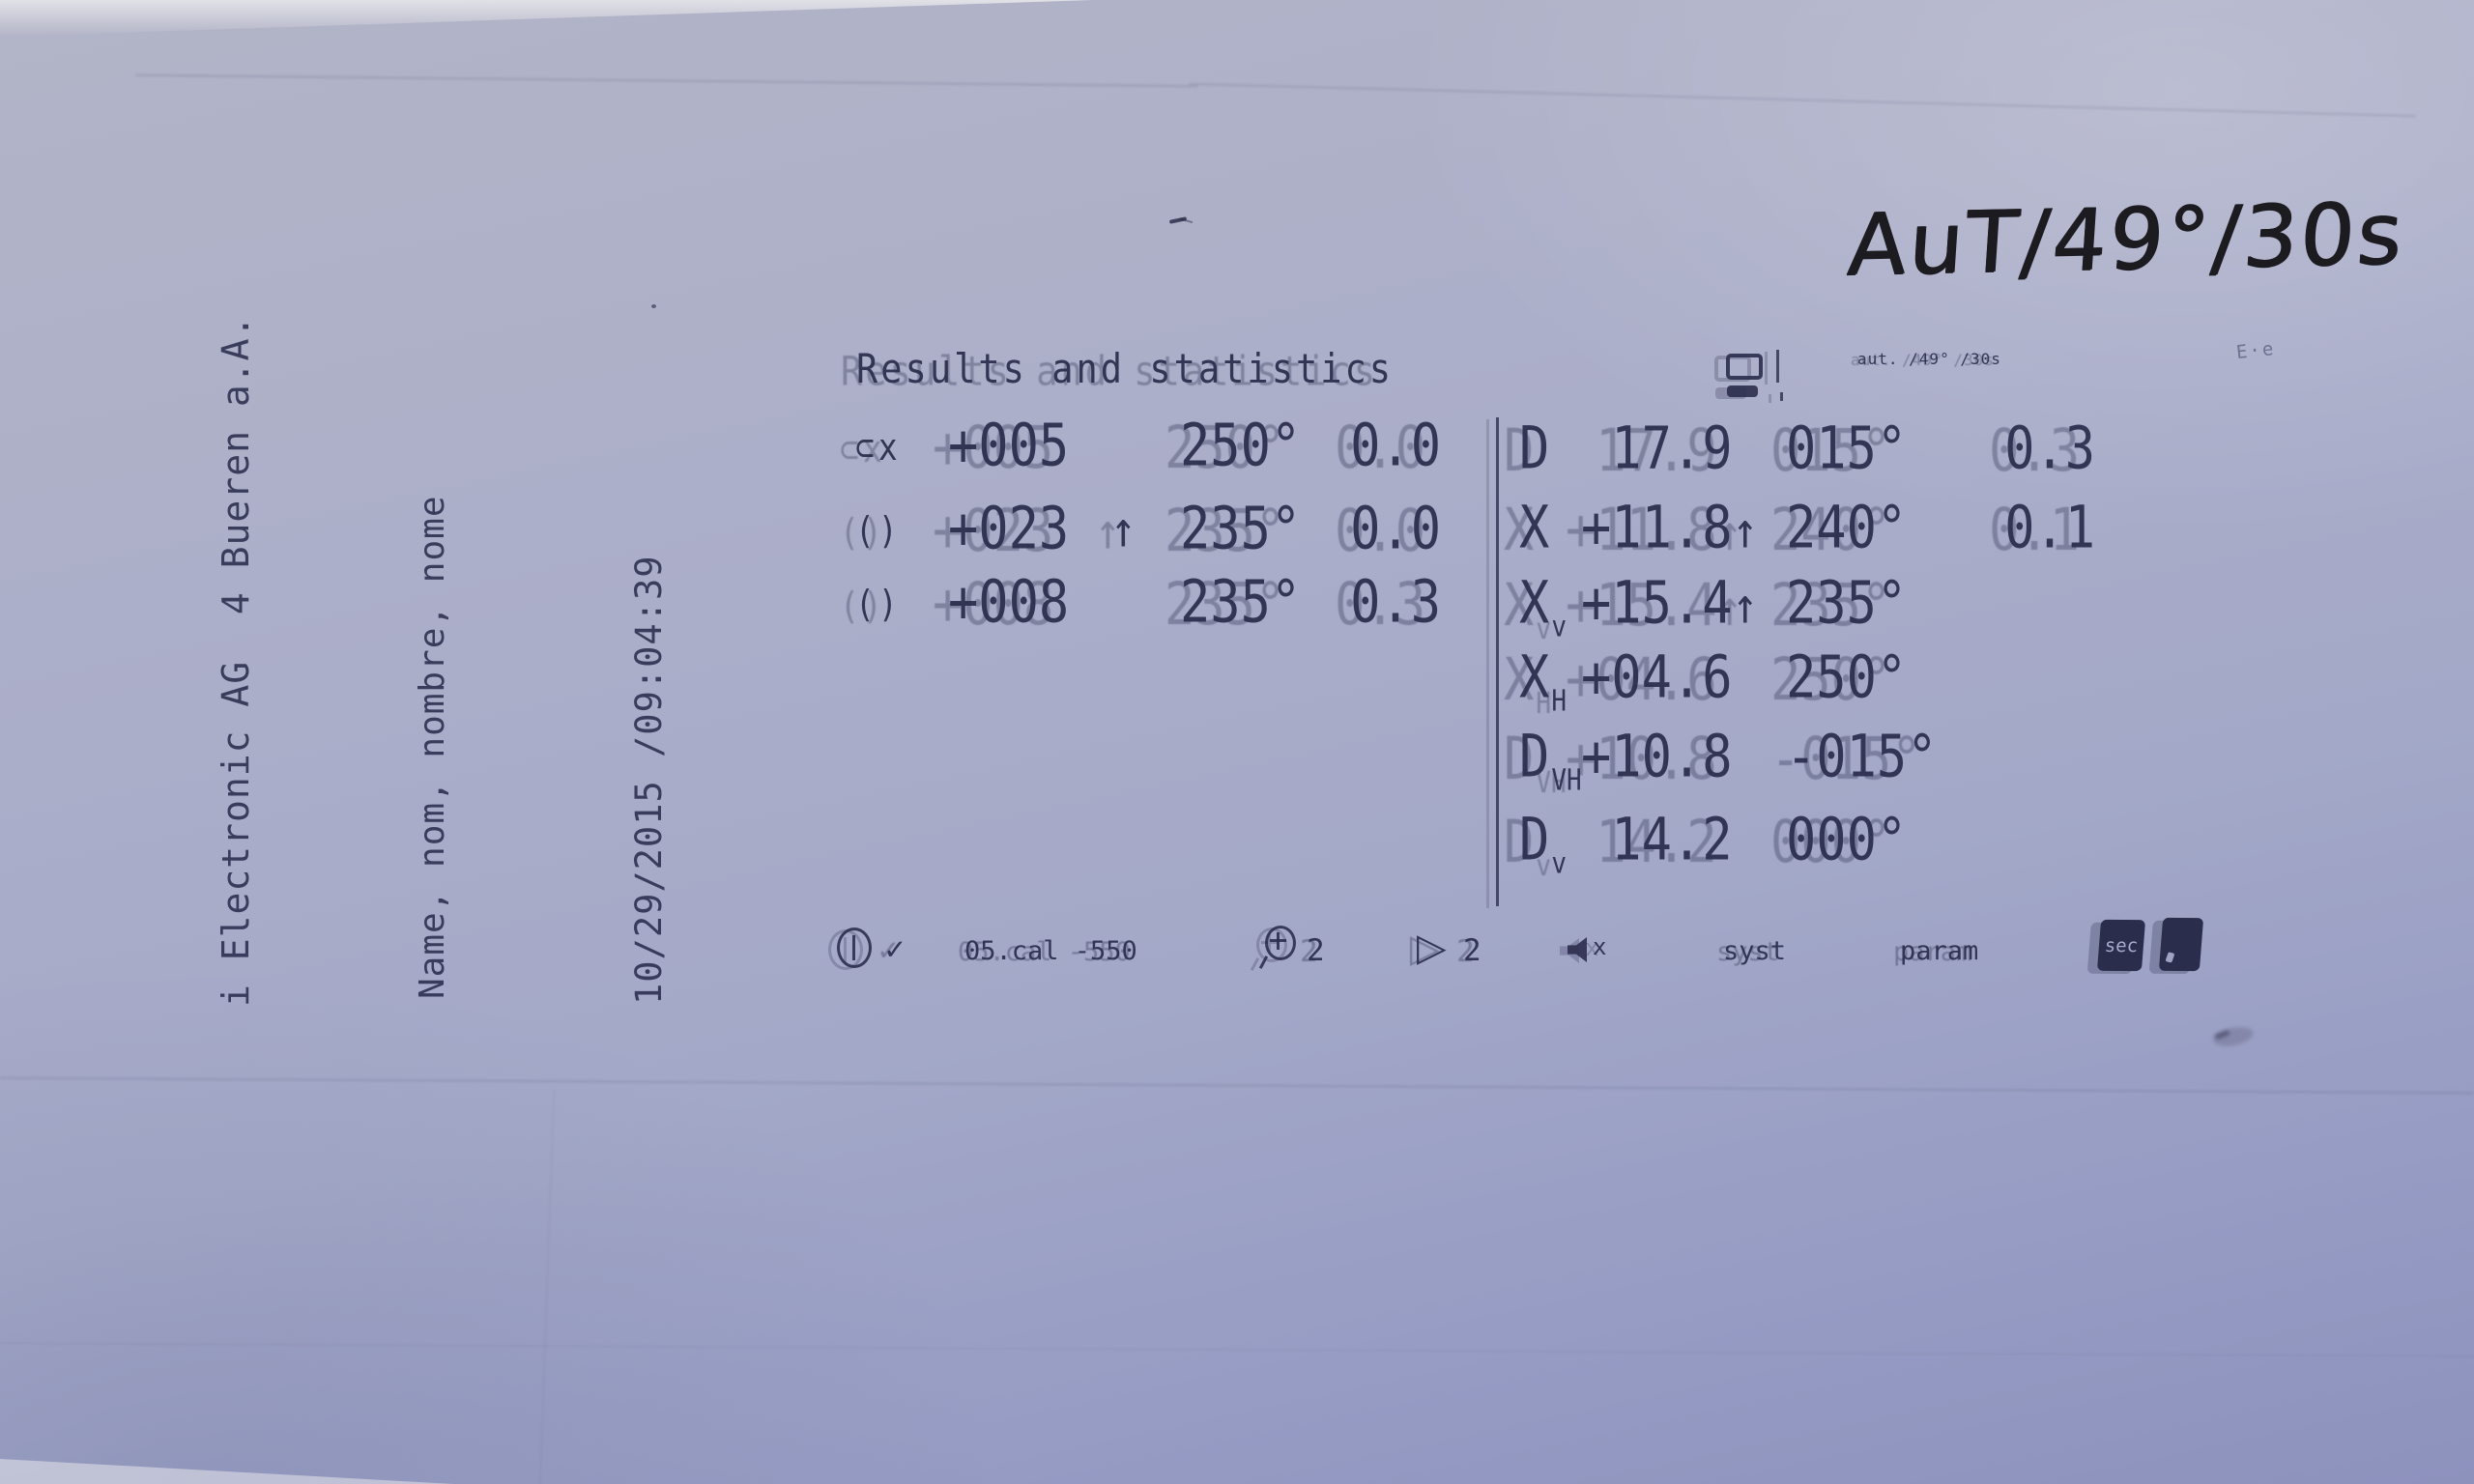 Image resolution: width=2474 pixels, height=1484 pixels. What do you see at coordinates (1847, 841) in the screenshot?
I see `row-angle: 000°` at bounding box center [1847, 841].